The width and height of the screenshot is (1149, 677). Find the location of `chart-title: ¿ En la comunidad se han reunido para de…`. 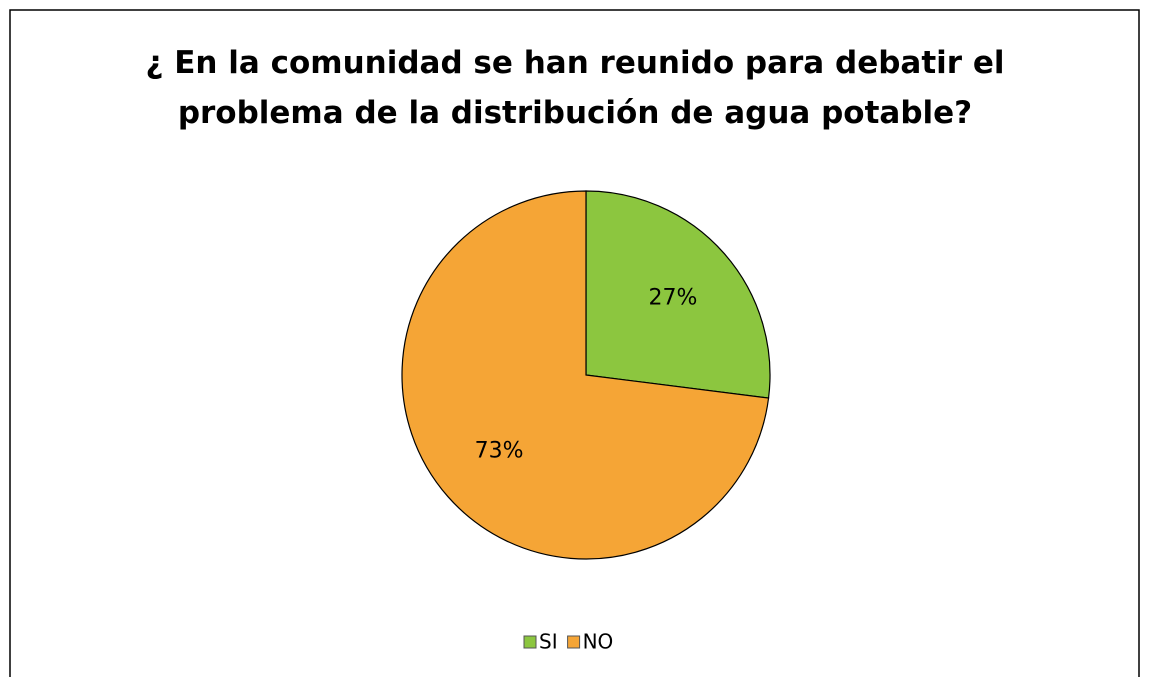

chart-title: ¿ En la comunidad se han reunido para de… is located at coordinates (575, 88).